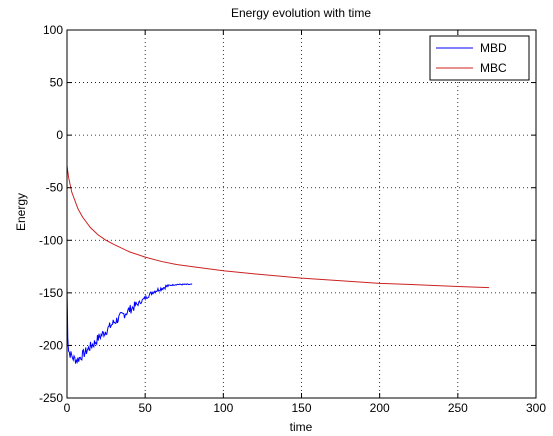 This screenshot has height=436, width=553. I want to click on y-tick-label: 100, so click(53, 30).